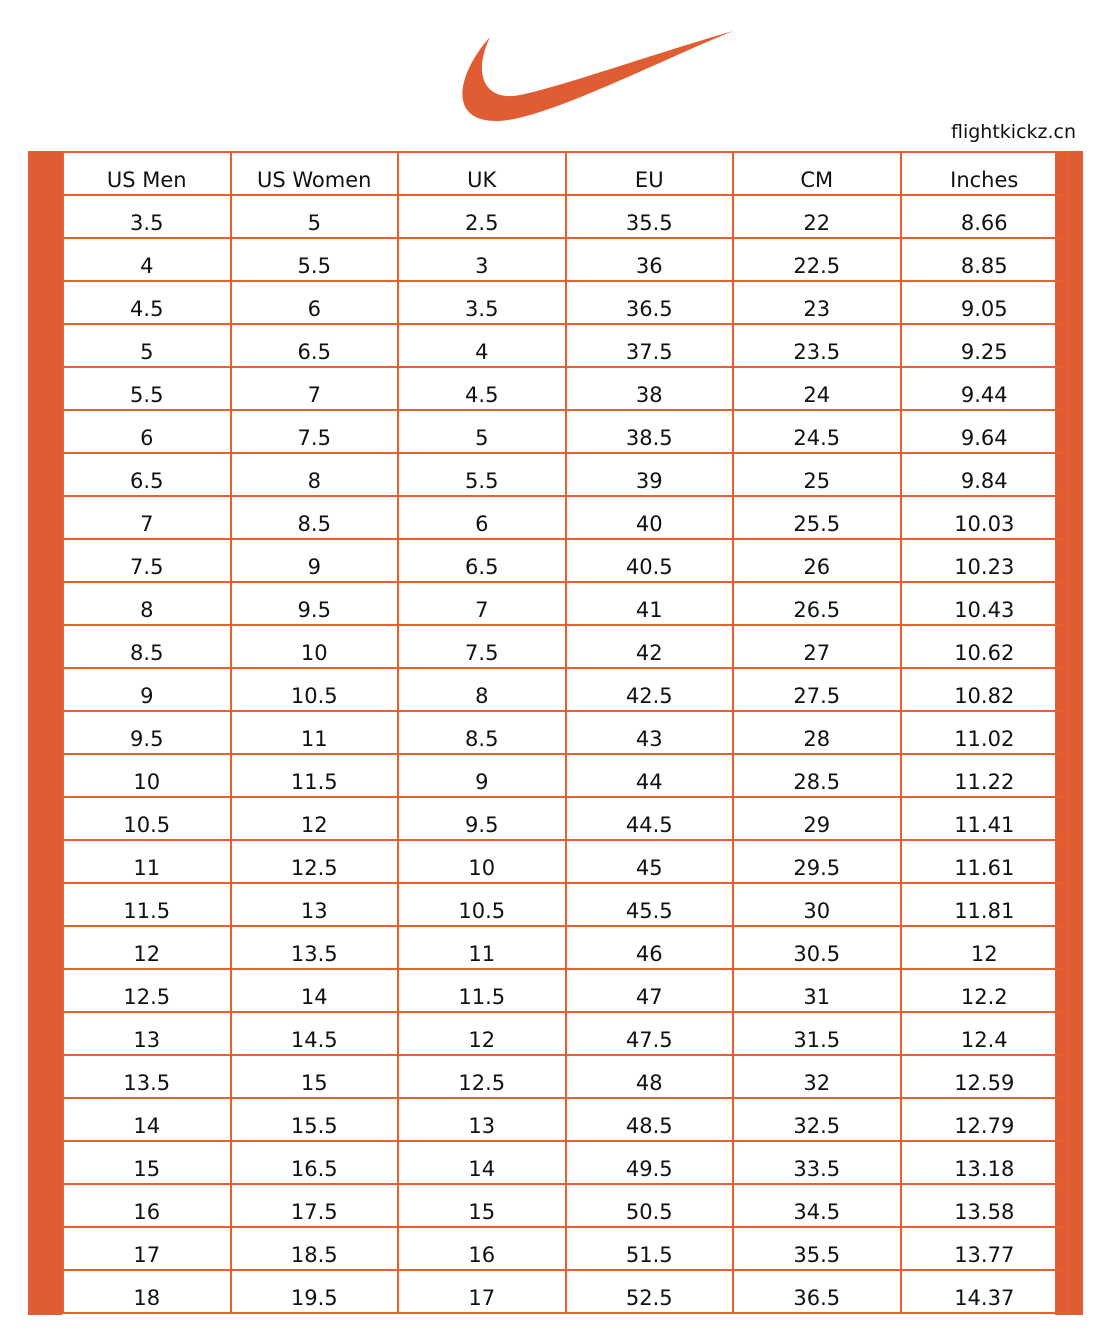 The image size is (1100, 1337). Describe the element at coordinates (482, 259) in the screenshot. I see `table-cell: 3` at that location.